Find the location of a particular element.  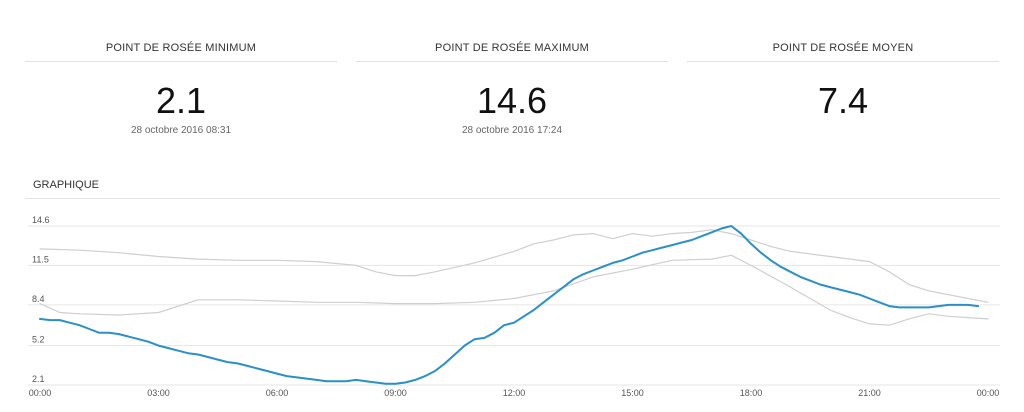

stat-title: POINT DE ROSÉE MINIMUM is located at coordinates (181, 48).